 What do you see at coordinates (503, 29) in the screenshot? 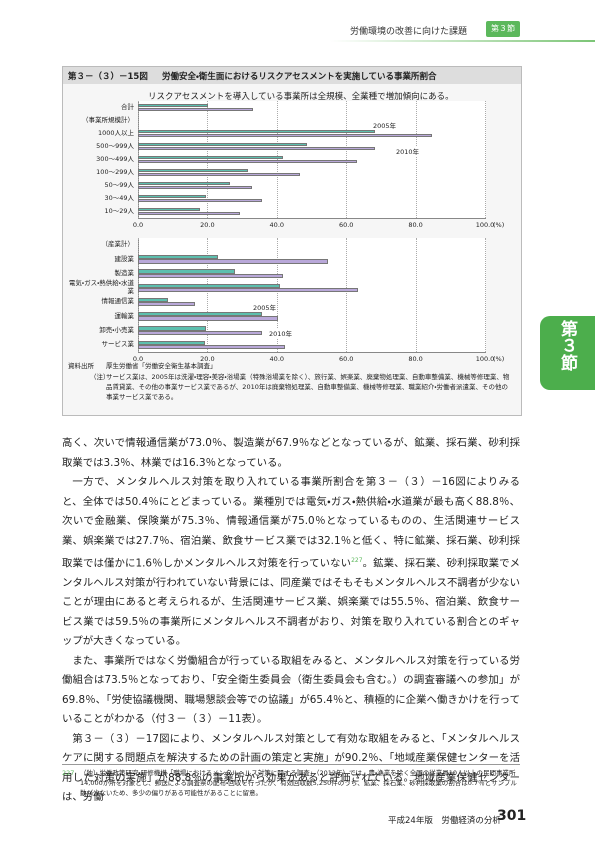
I see `header-section: 第３節` at bounding box center [503, 29].